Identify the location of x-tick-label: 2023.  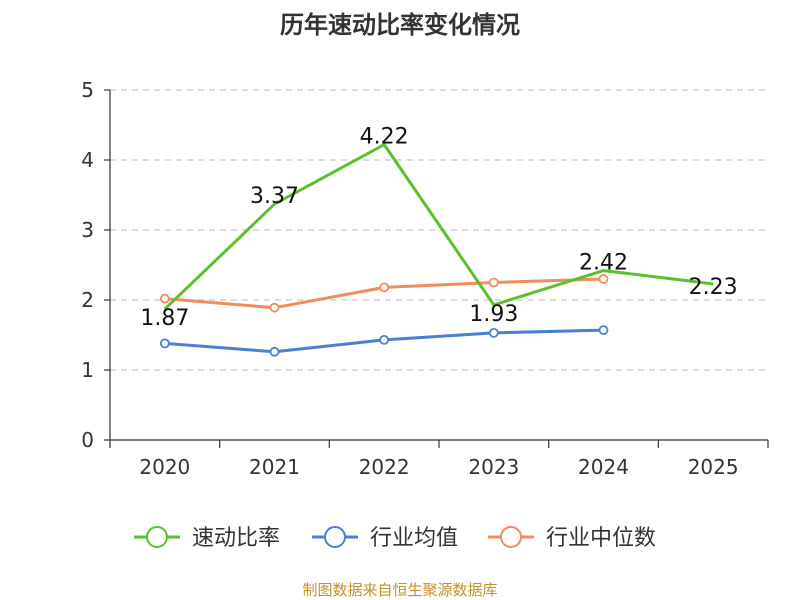
(493, 467).